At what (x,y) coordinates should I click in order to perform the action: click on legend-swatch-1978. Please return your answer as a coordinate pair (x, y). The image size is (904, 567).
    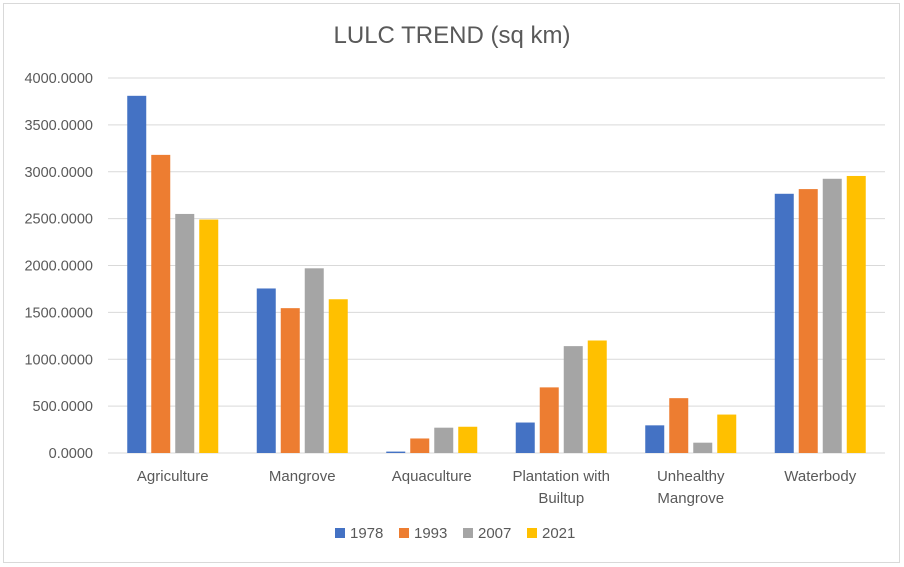
    Looking at the image, I should click on (340, 533).